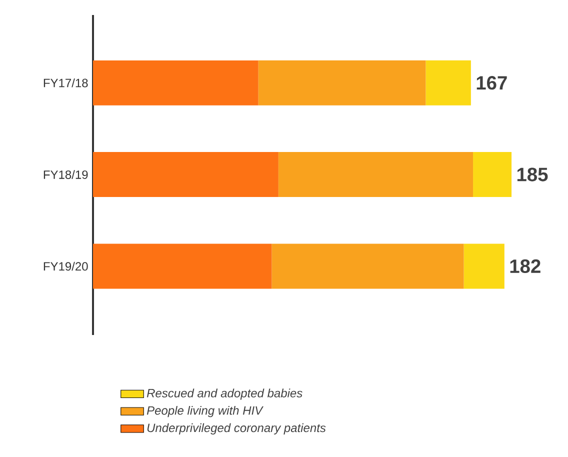  Describe the element at coordinates (224, 394) in the screenshot. I see `legend-label: Rescued and adopted babies` at that location.